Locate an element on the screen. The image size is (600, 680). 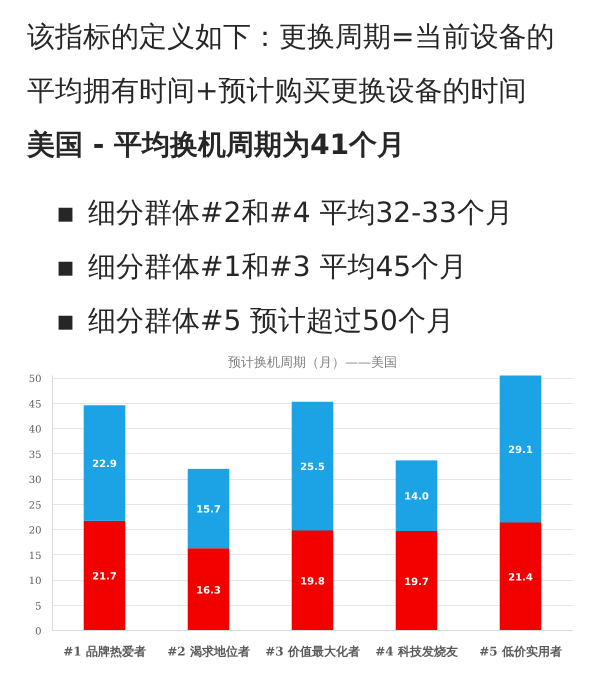
y-tick-label: 30 is located at coordinates (35, 480).